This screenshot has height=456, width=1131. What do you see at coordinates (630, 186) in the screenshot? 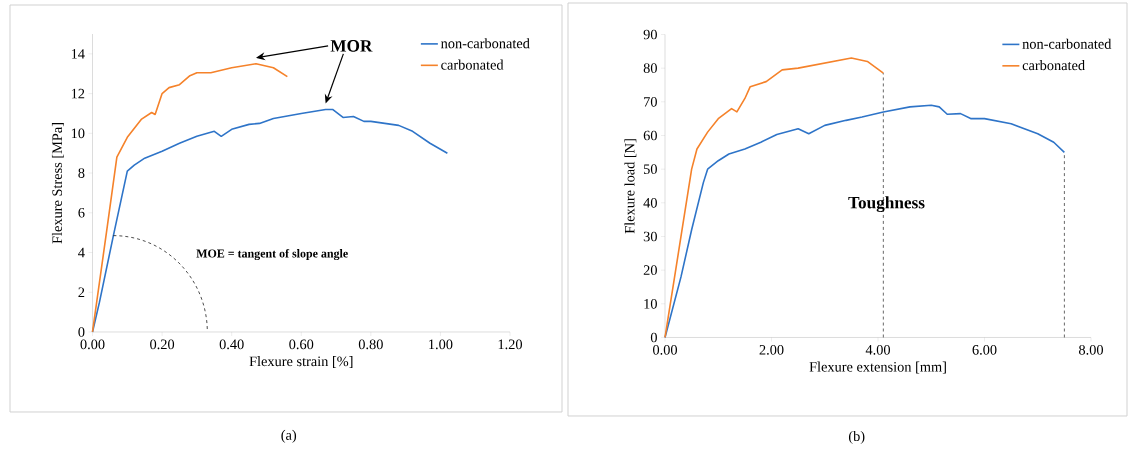
I see `y-axis-title: Flexure load [N]` at bounding box center [630, 186].